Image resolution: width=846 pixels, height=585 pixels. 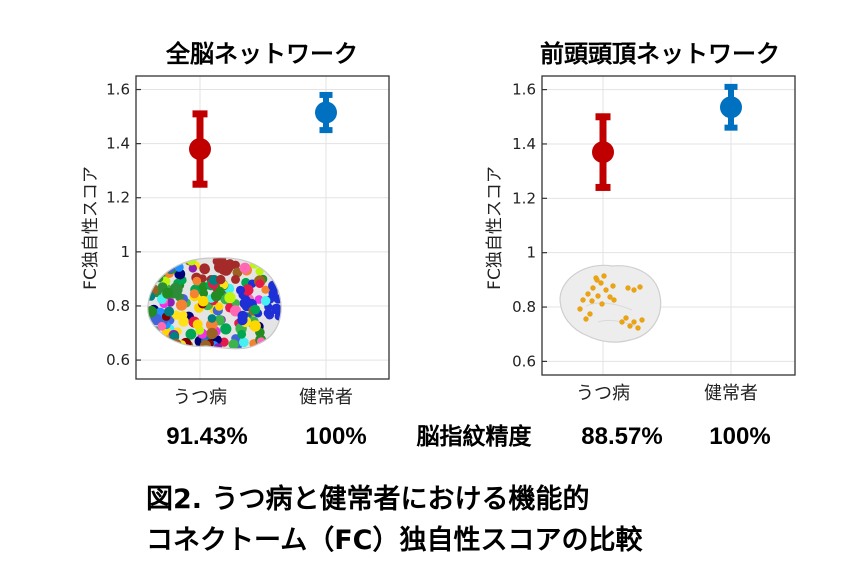 What do you see at coordinates (394, 540) in the screenshot?
I see `caption-line-2: コネクトーム（FC）独自性スコアの比較` at bounding box center [394, 540].